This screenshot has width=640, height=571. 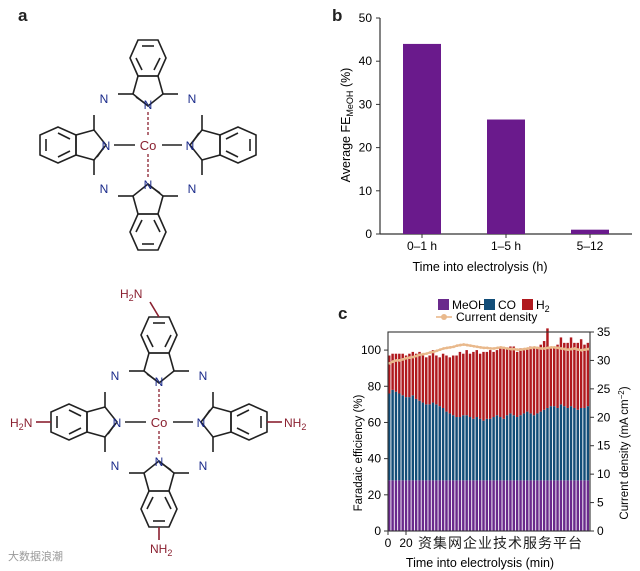 What do you see at coordinates (480, 267) in the screenshot?
I see `chart-b-x-axis-label: Time into electrolysis (h)` at bounding box center [480, 267].